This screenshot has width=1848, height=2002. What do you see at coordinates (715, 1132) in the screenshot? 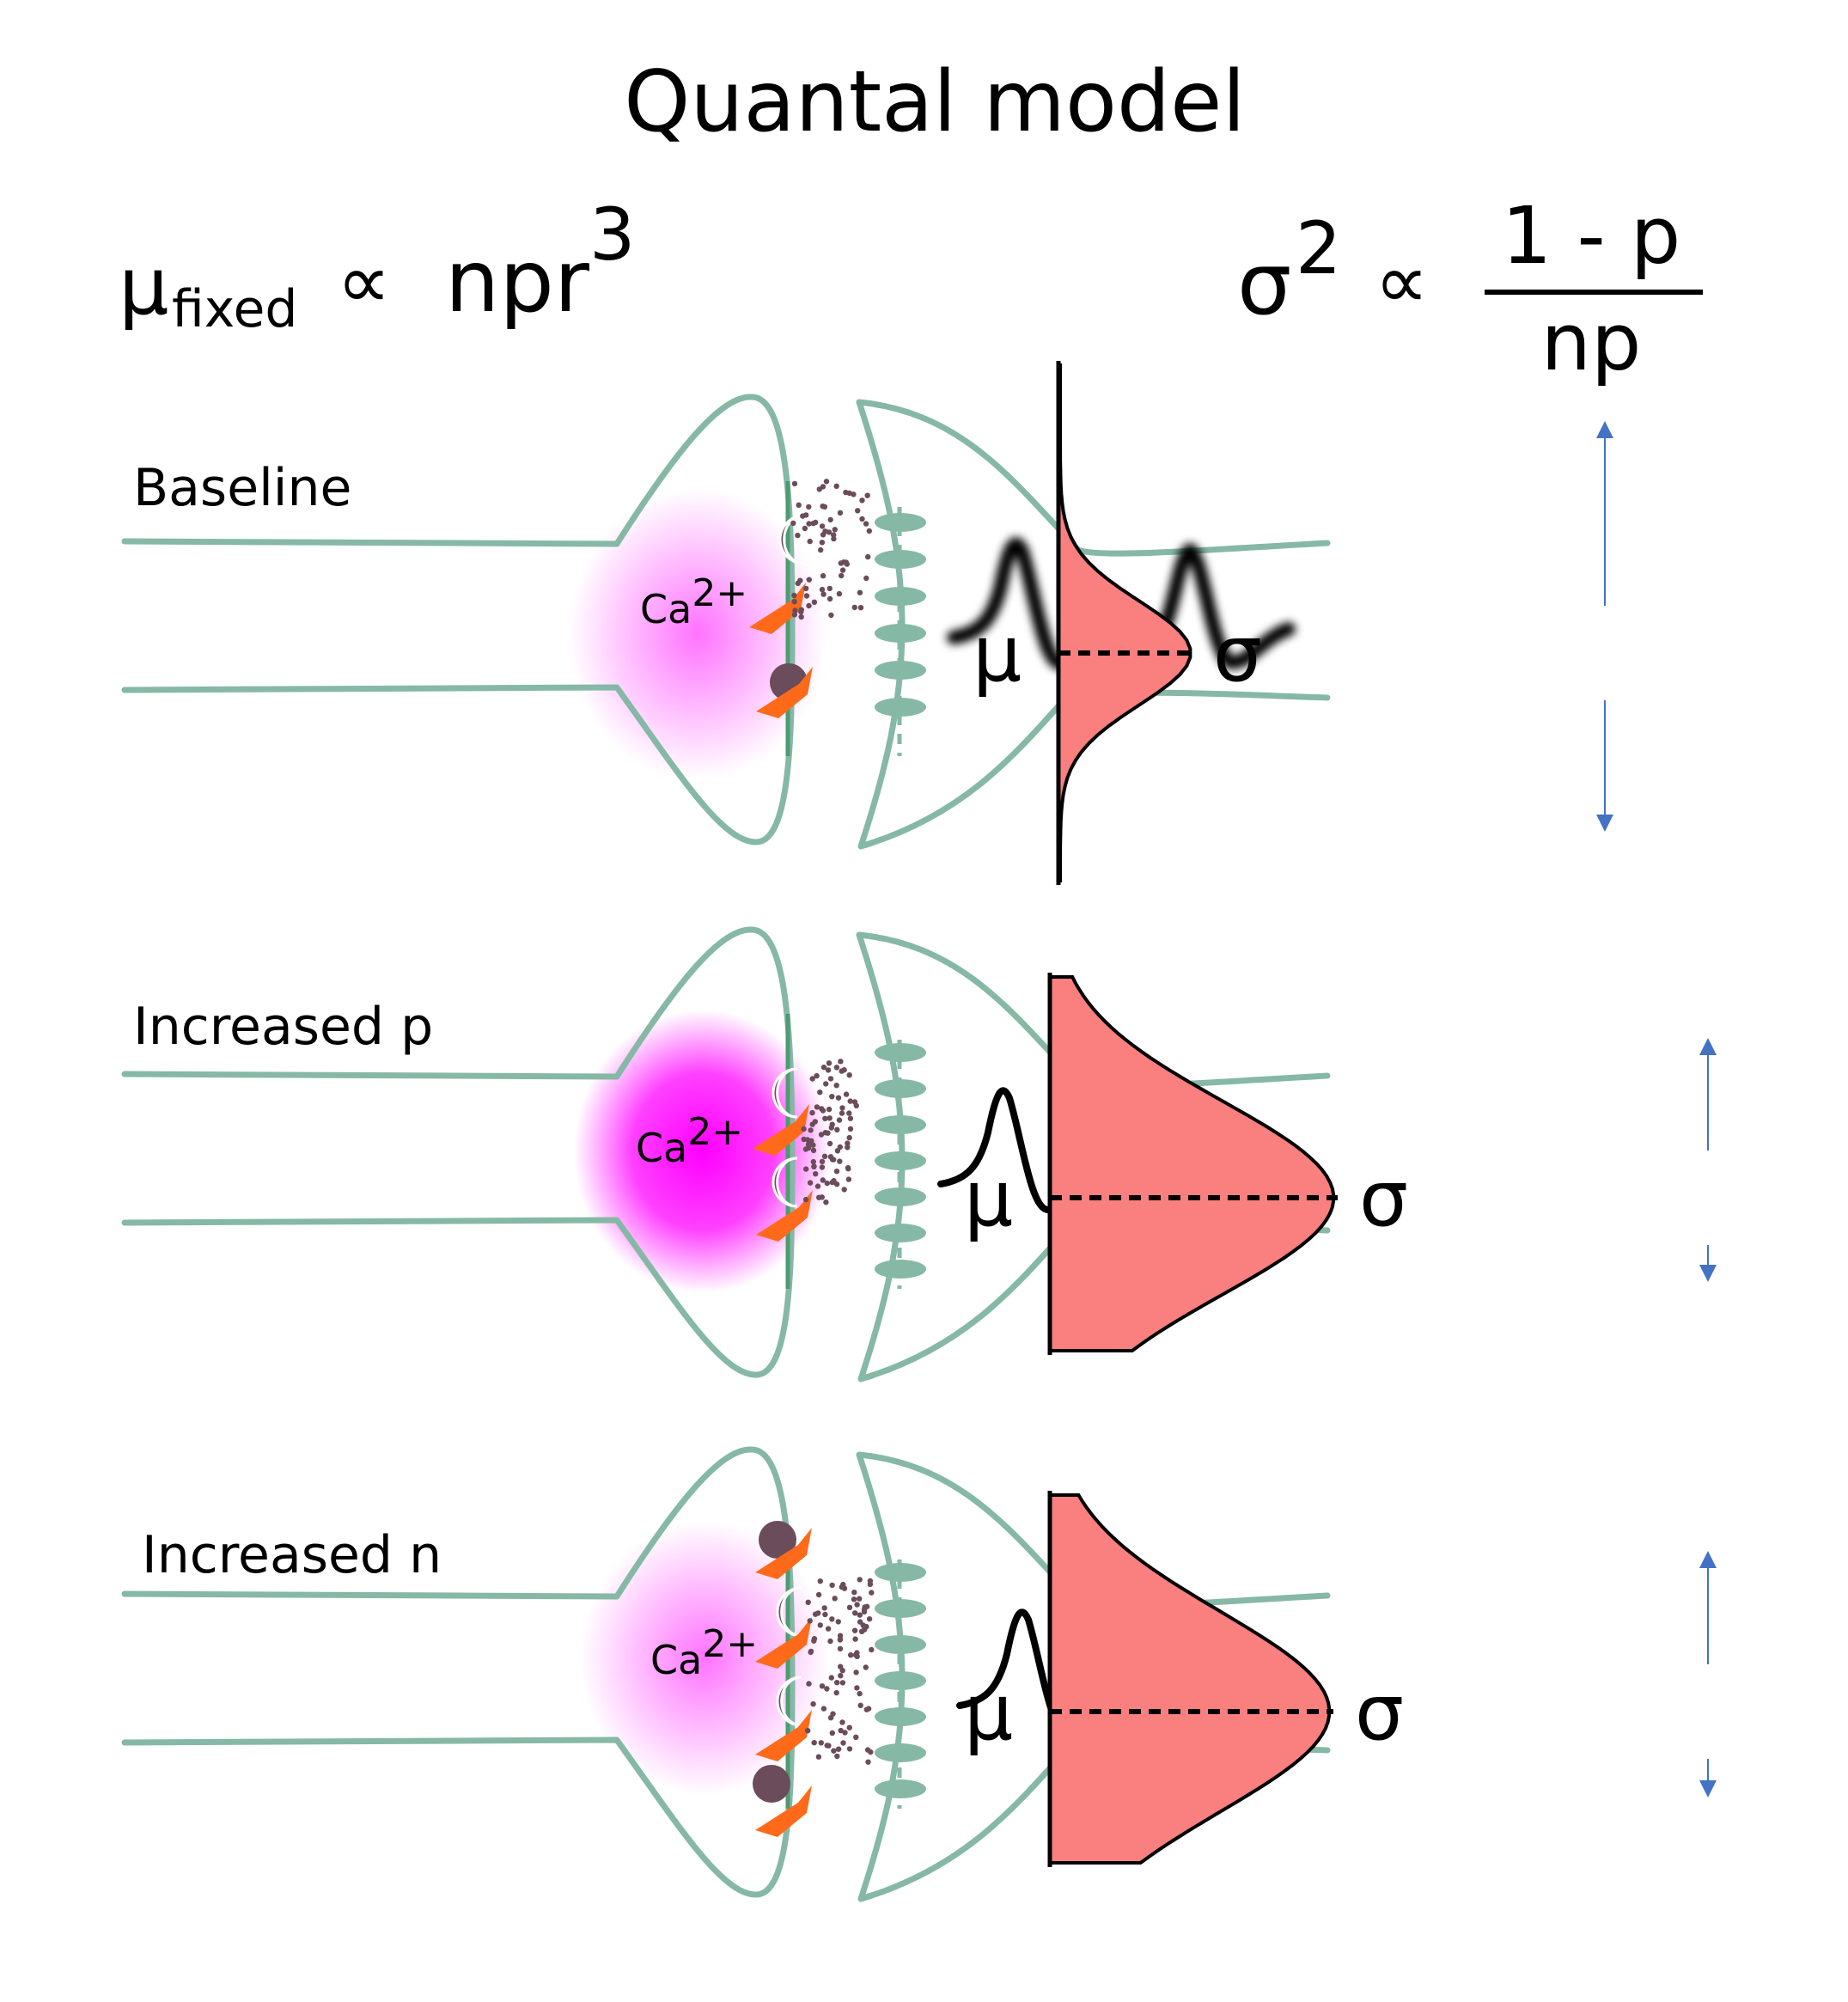
I see `calcium-charge: 2+` at bounding box center [715, 1132].